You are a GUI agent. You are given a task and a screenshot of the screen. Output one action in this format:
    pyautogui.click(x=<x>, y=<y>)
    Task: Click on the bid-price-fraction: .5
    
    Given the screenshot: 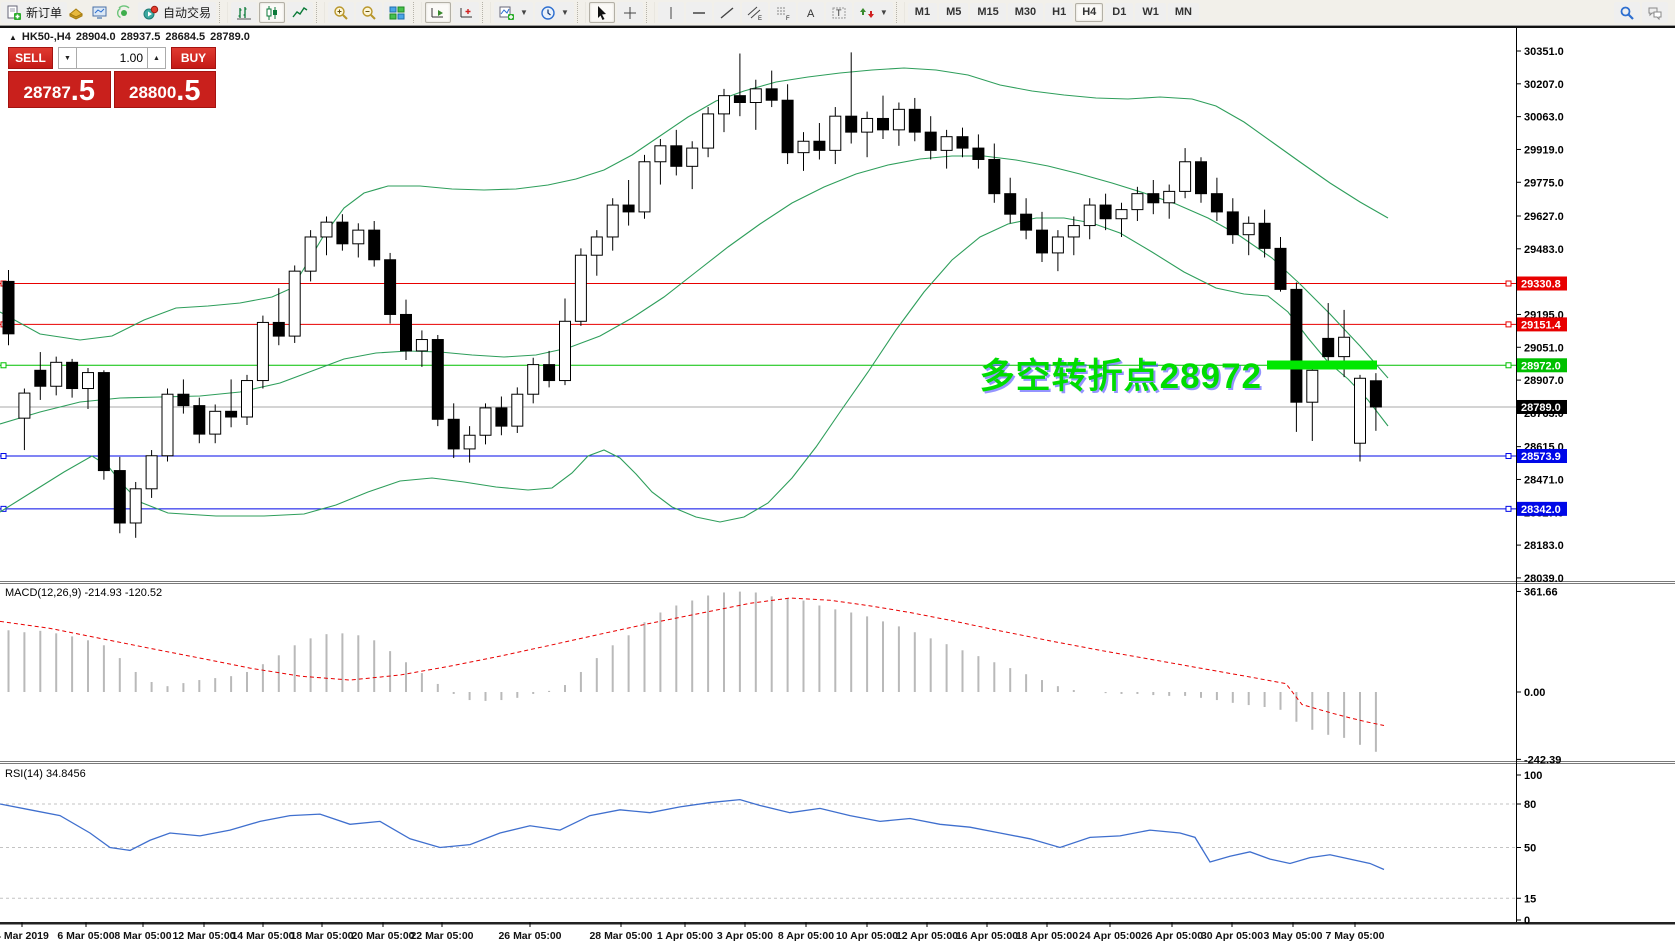 What is the action you would take?
    pyautogui.click(x=82, y=91)
    